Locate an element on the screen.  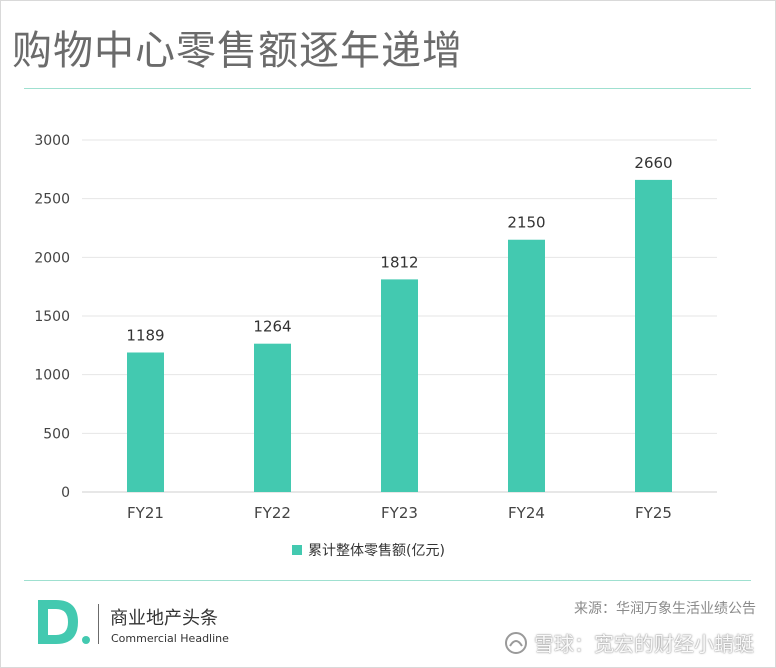
y-tick-label: 2500 is located at coordinates (52, 200).